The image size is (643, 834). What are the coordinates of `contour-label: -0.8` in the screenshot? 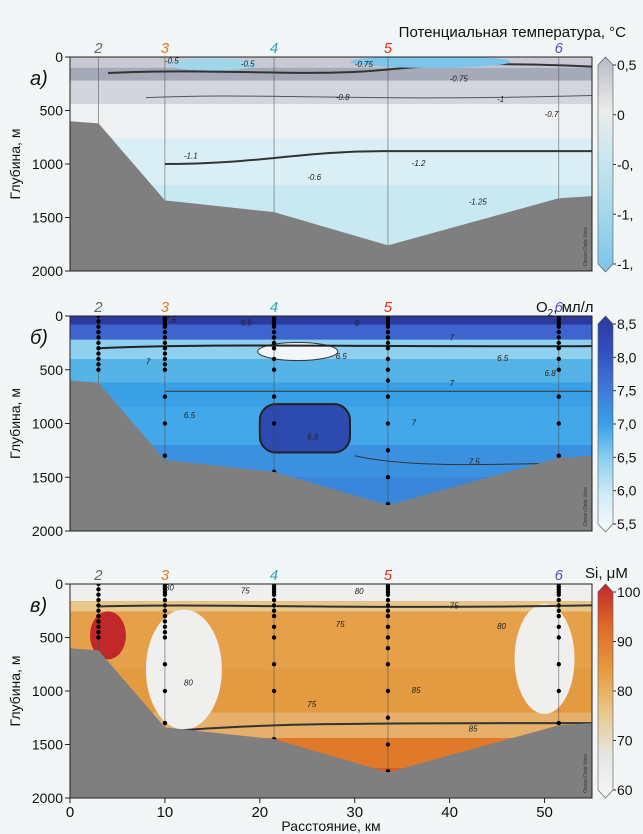 It's located at (343, 97).